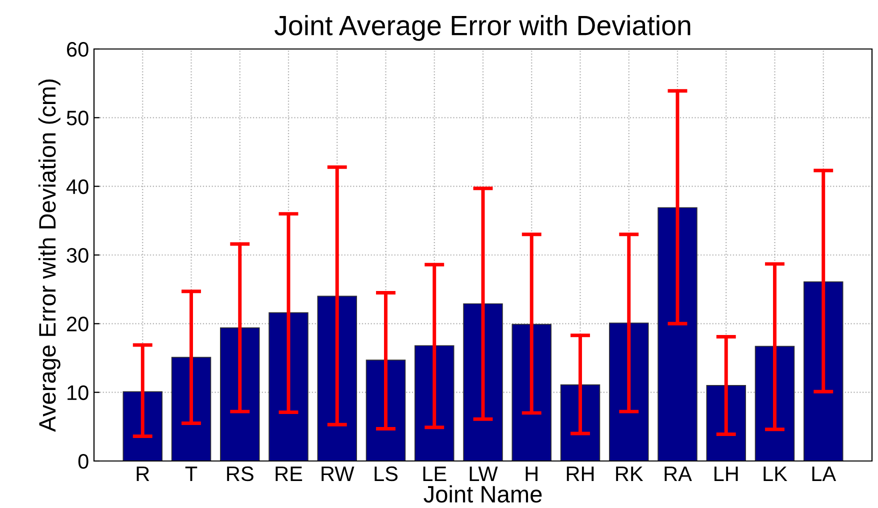 This screenshot has width=878, height=508. I want to click on x-tick-label: T, so click(191, 473).